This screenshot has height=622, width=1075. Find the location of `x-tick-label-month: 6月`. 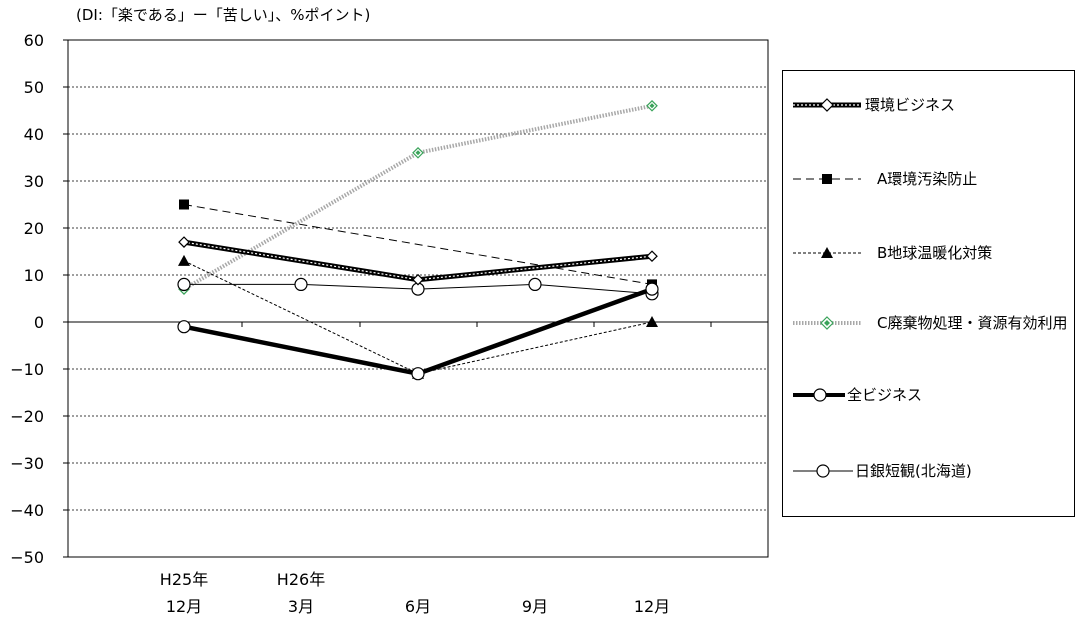

x-tick-label-month: 6月 is located at coordinates (418, 606).